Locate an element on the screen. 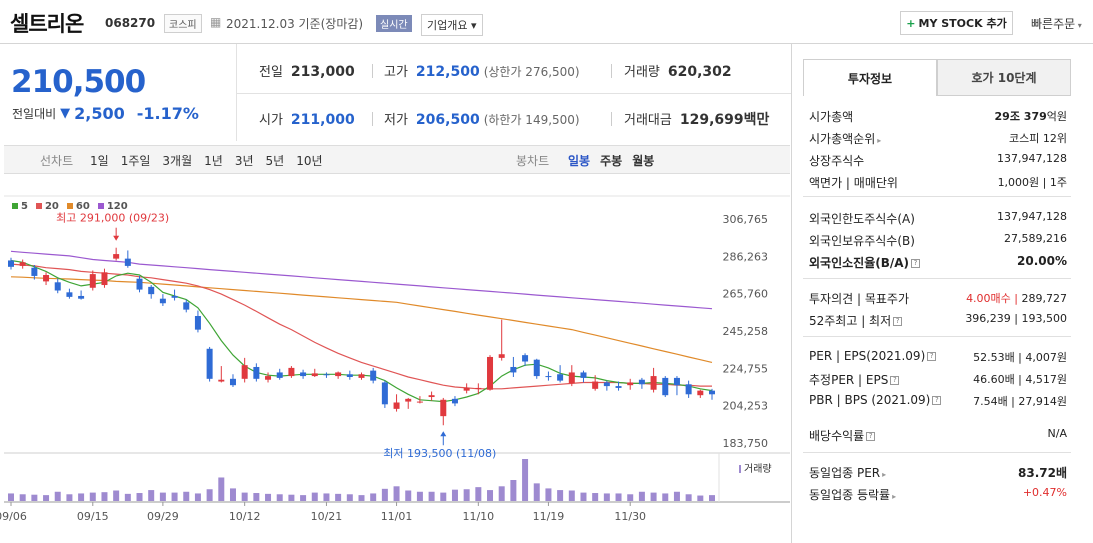  candle-tab-2: 월봉 is located at coordinates (643, 161).